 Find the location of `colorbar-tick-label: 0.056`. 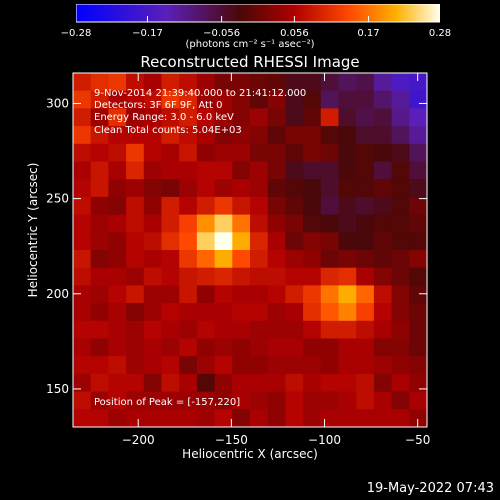

colorbar-tick-label: 0.056 is located at coordinates (294, 33).